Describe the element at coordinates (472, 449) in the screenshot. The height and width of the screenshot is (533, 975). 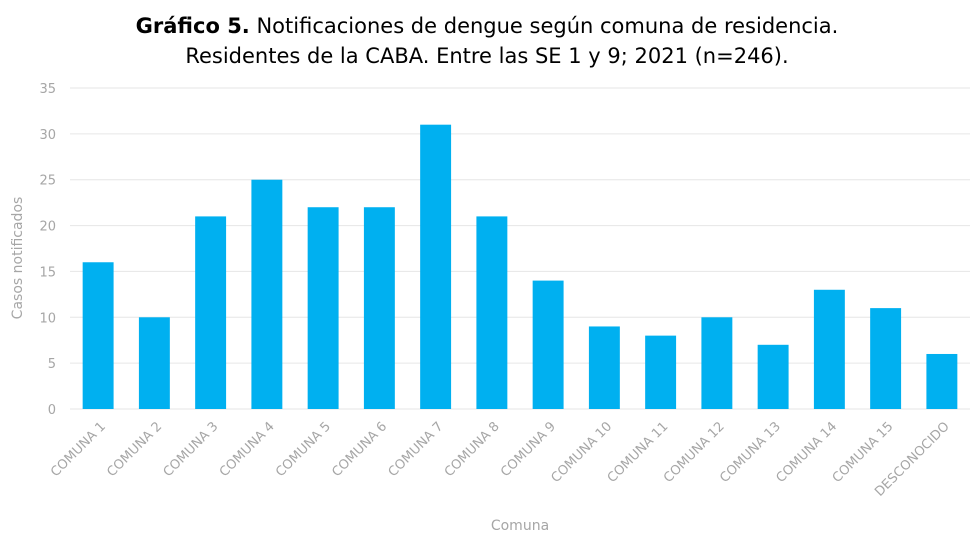
I see `x-tick-label: COMUNA 8` at that location.